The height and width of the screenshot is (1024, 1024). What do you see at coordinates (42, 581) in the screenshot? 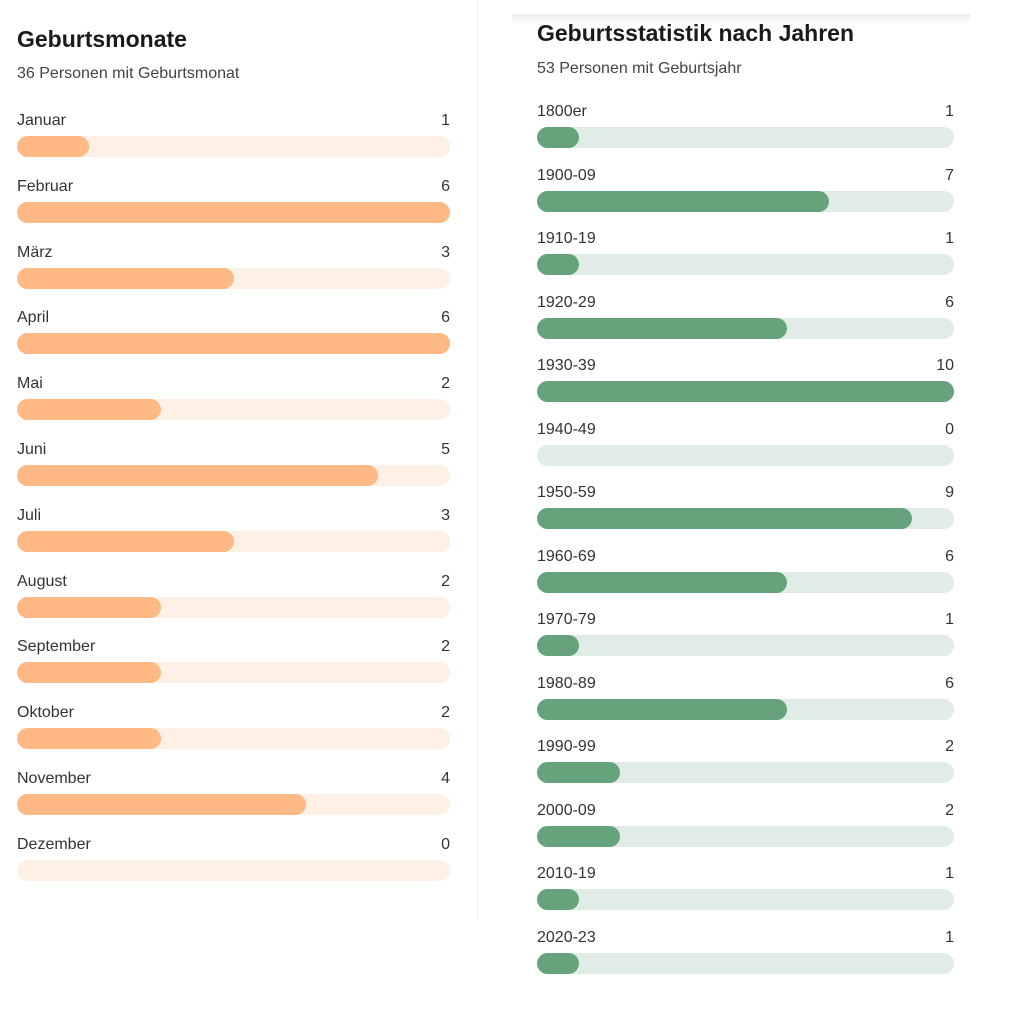
I see `month-label: August` at bounding box center [42, 581].